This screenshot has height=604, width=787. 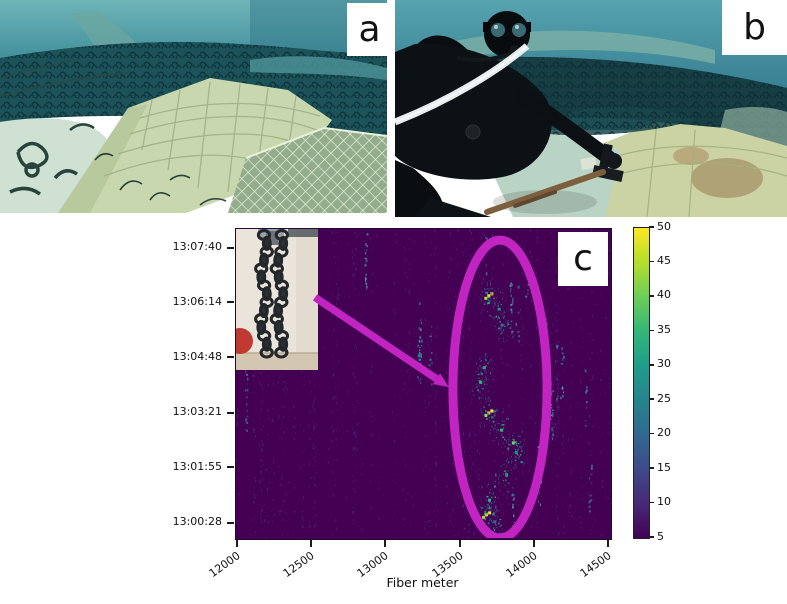 I want to click on colorbar-tick-label: 35, so click(x=664, y=329).